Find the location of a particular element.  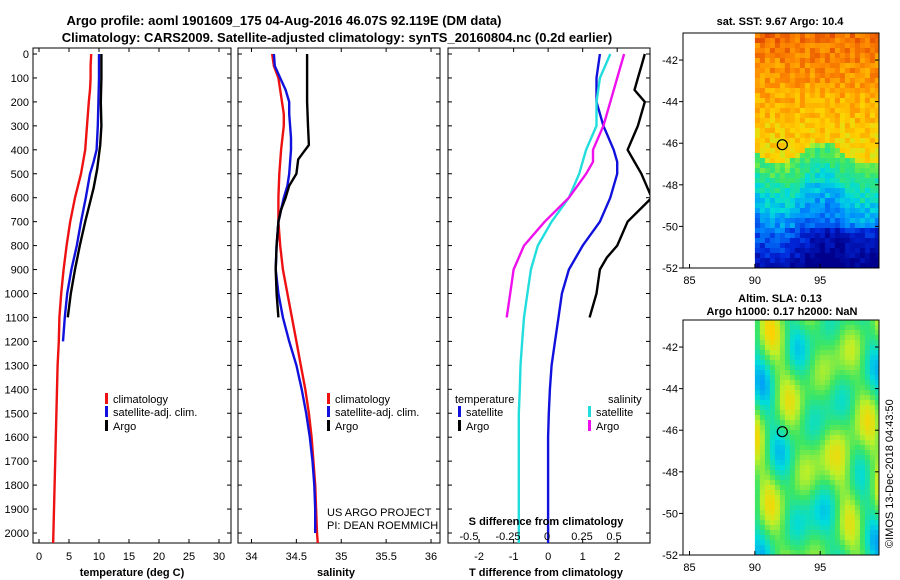

map-x-tick-label: 85 is located at coordinates (689, 281).